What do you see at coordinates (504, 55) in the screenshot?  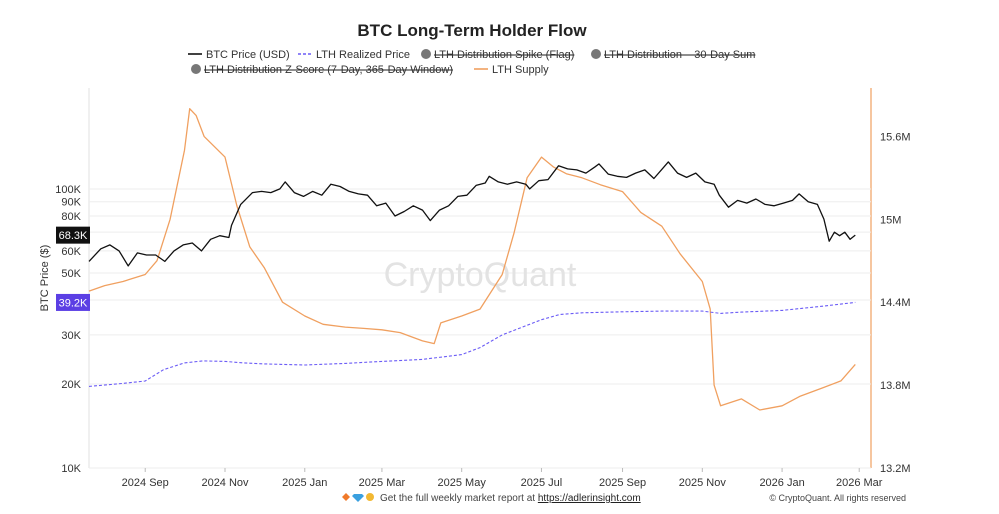 I see `legend-label: LTH Distribution Spike (Flag)` at bounding box center [504, 55].